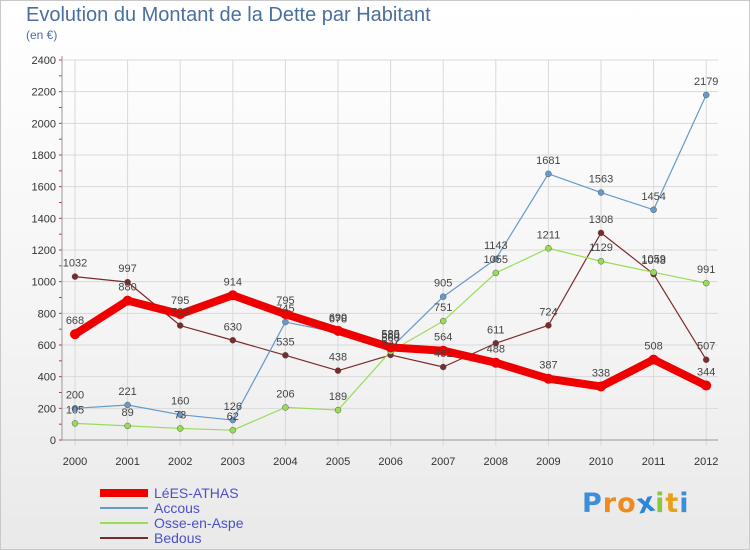 The height and width of the screenshot is (550, 750). Describe the element at coordinates (196, 493) in the screenshot. I see `legend-label: LéES-ATHAS` at that location.